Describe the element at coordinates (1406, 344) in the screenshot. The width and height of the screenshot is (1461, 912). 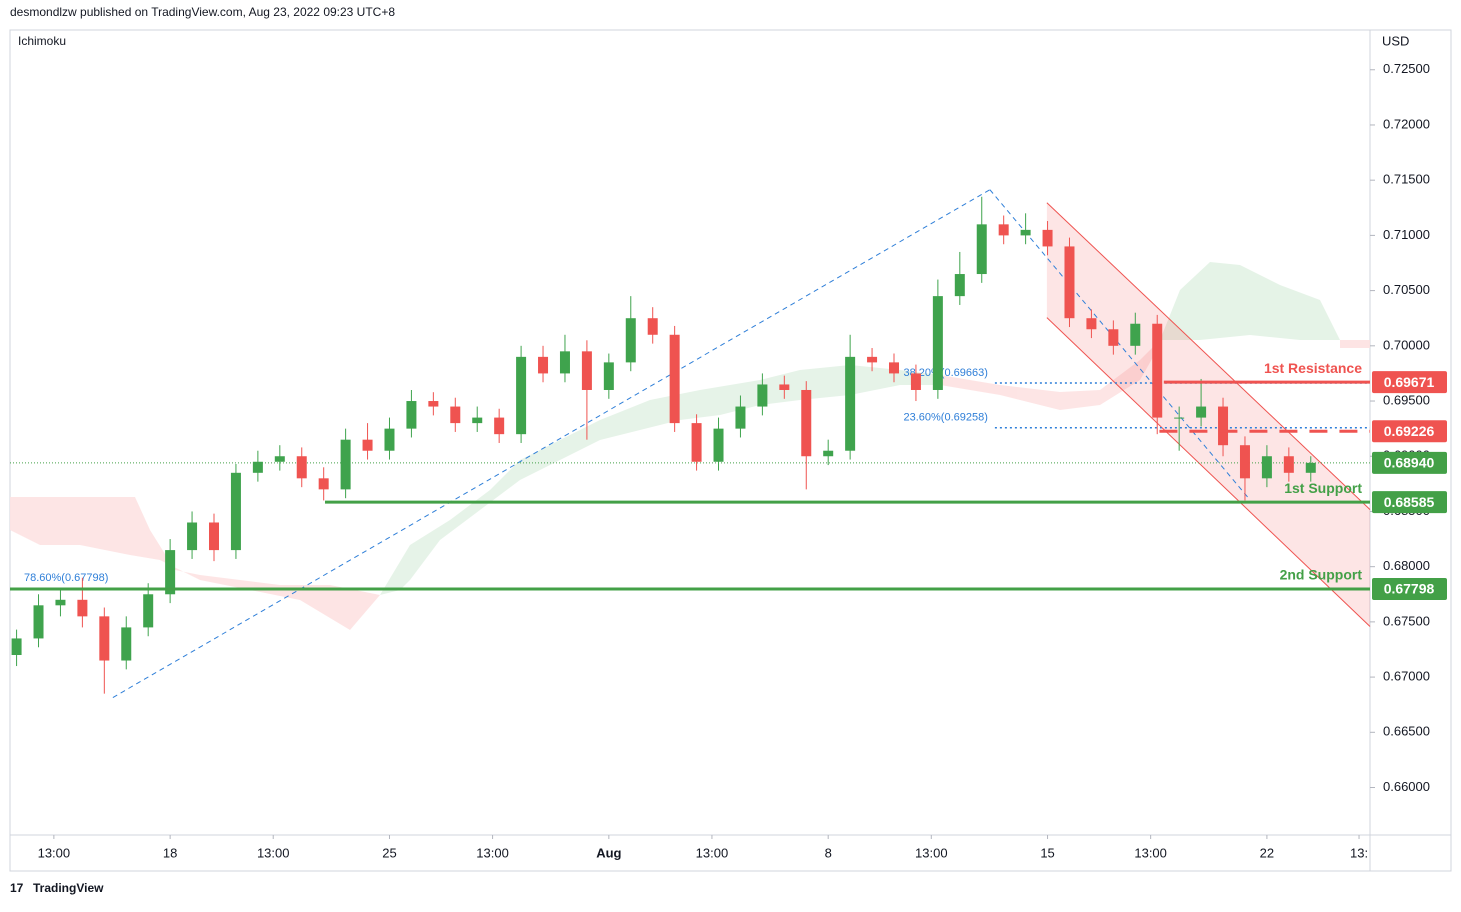
I see `y-tick-label: 0.70000` at that location.